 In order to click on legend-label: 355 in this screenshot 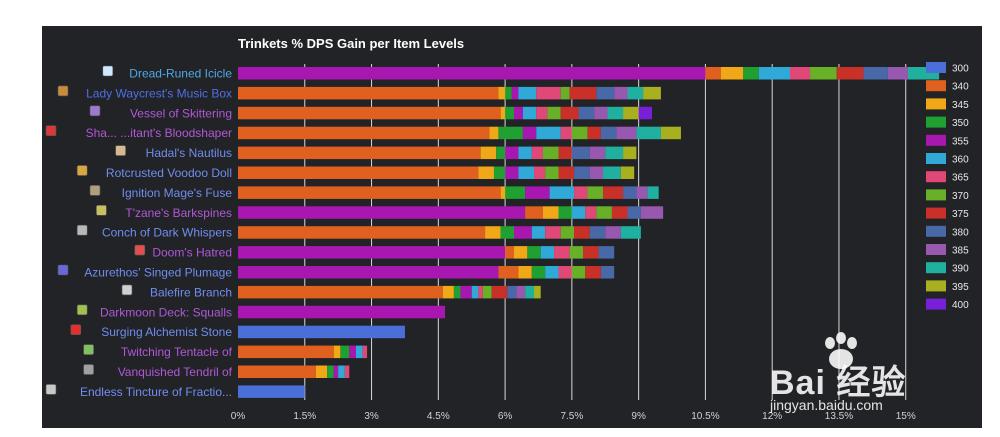, I will do `click(960, 141)`.